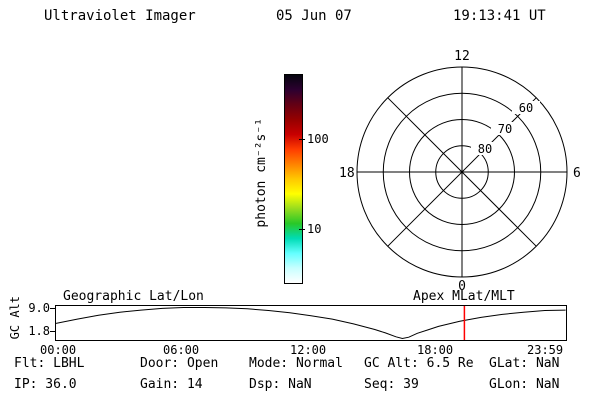 The height and width of the screenshot is (400, 600). I want to click on status-dsp: Dsp: NaN, so click(280, 384).